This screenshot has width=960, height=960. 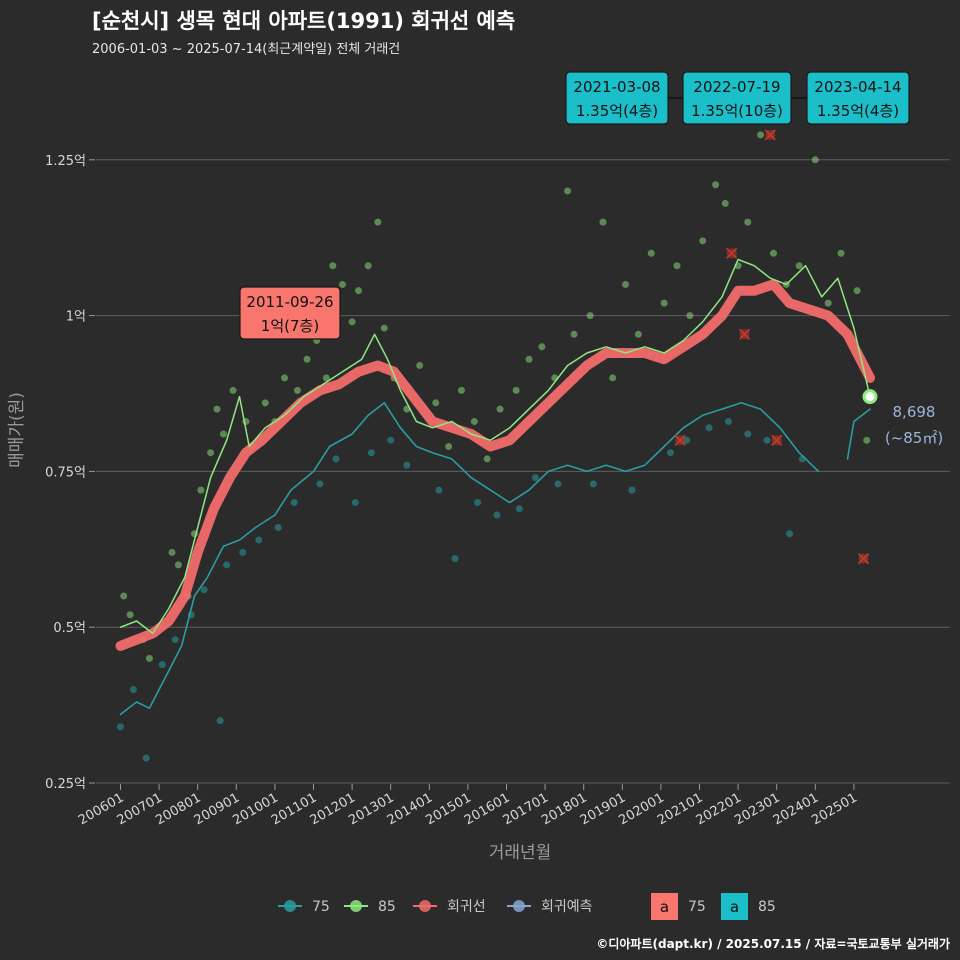 I want to click on last-point-marker, so click(x=870, y=397).